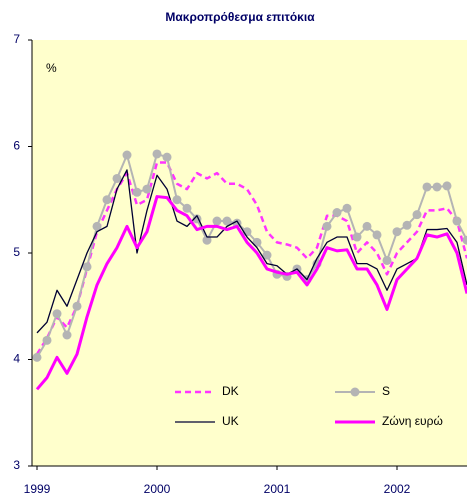 Image resolution: width=467 pixels, height=500 pixels. Describe the element at coordinates (16, 252) in the screenshot. I see `y-tick-label: 5` at that location.